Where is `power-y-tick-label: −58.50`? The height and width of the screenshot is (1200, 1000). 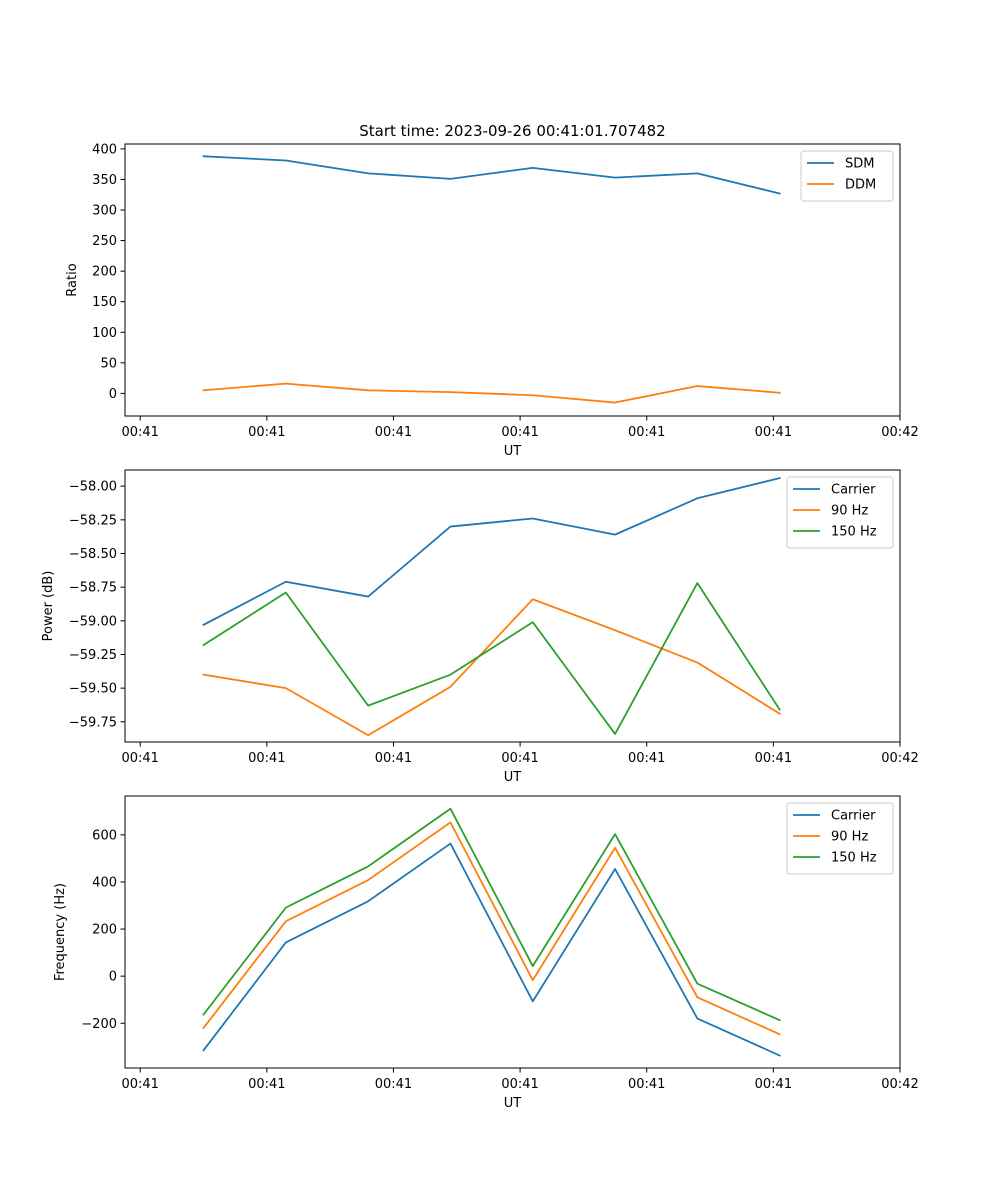
power-y-tick-label: −58.50 is located at coordinates (93, 554).